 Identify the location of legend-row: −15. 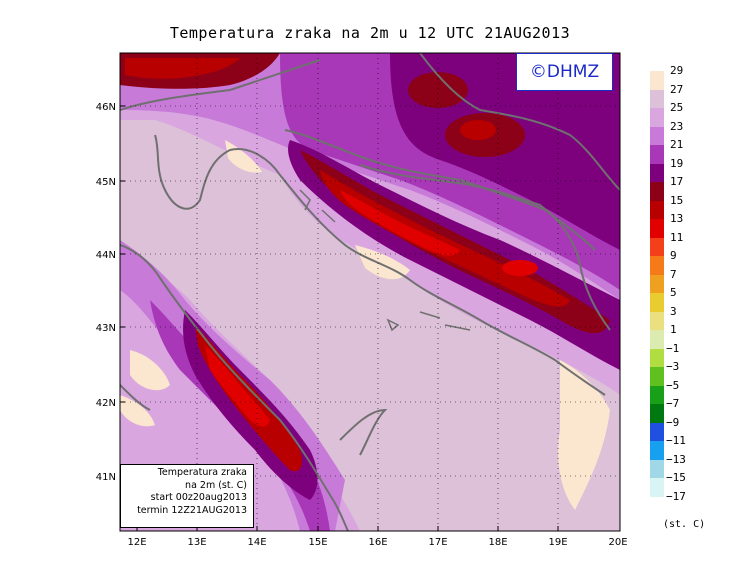
(695, 484).